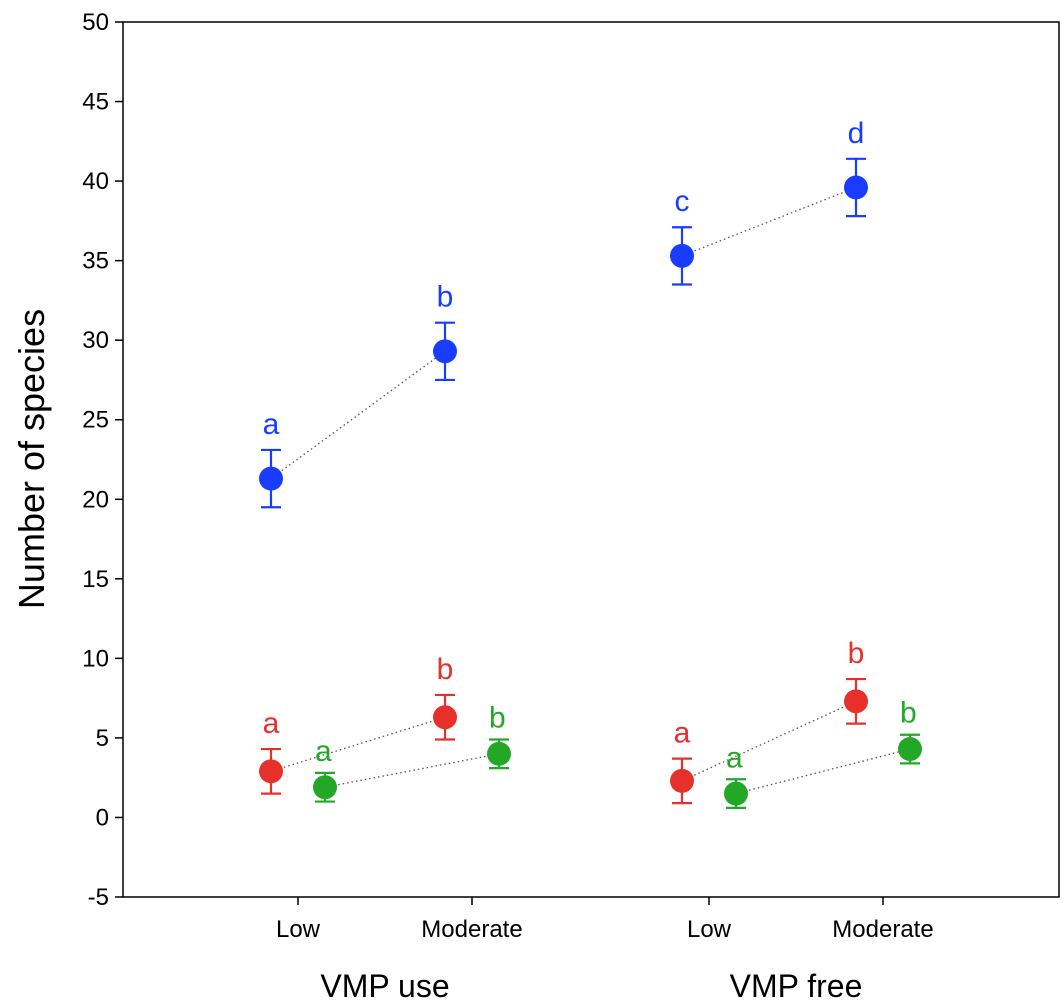  I want to click on y-tick-label: 30, so click(95, 340).